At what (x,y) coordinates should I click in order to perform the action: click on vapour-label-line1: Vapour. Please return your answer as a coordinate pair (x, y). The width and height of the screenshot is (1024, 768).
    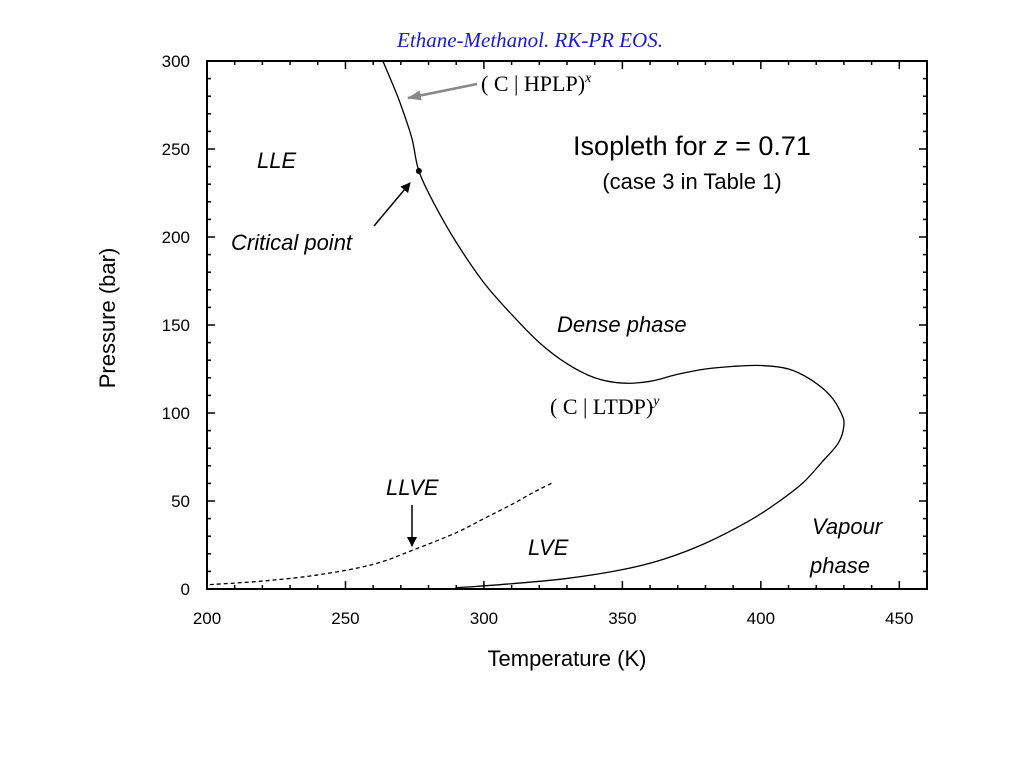
    Looking at the image, I should click on (848, 526).